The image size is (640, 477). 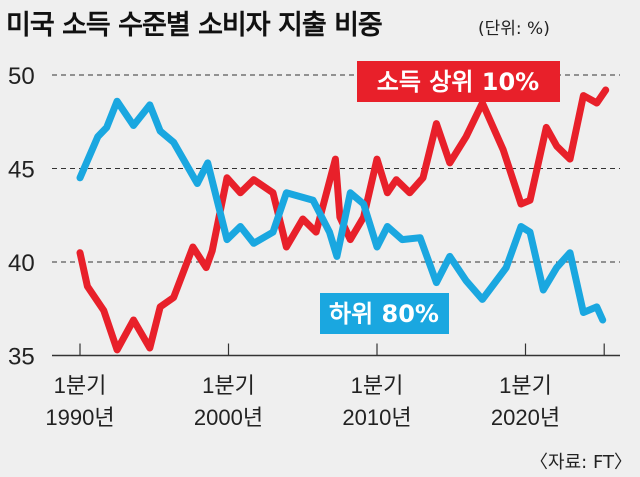 I want to click on y-tick-label: 45, so click(x=21, y=170).